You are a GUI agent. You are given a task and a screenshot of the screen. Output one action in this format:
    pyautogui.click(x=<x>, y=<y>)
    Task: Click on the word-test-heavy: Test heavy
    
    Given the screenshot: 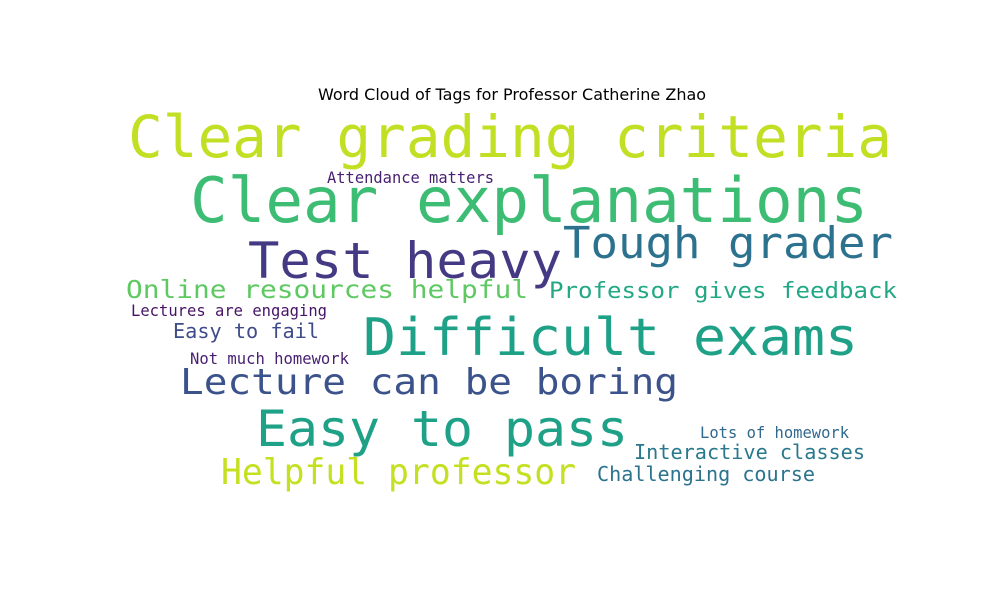 What is the action you would take?
    pyautogui.click(x=405, y=261)
    